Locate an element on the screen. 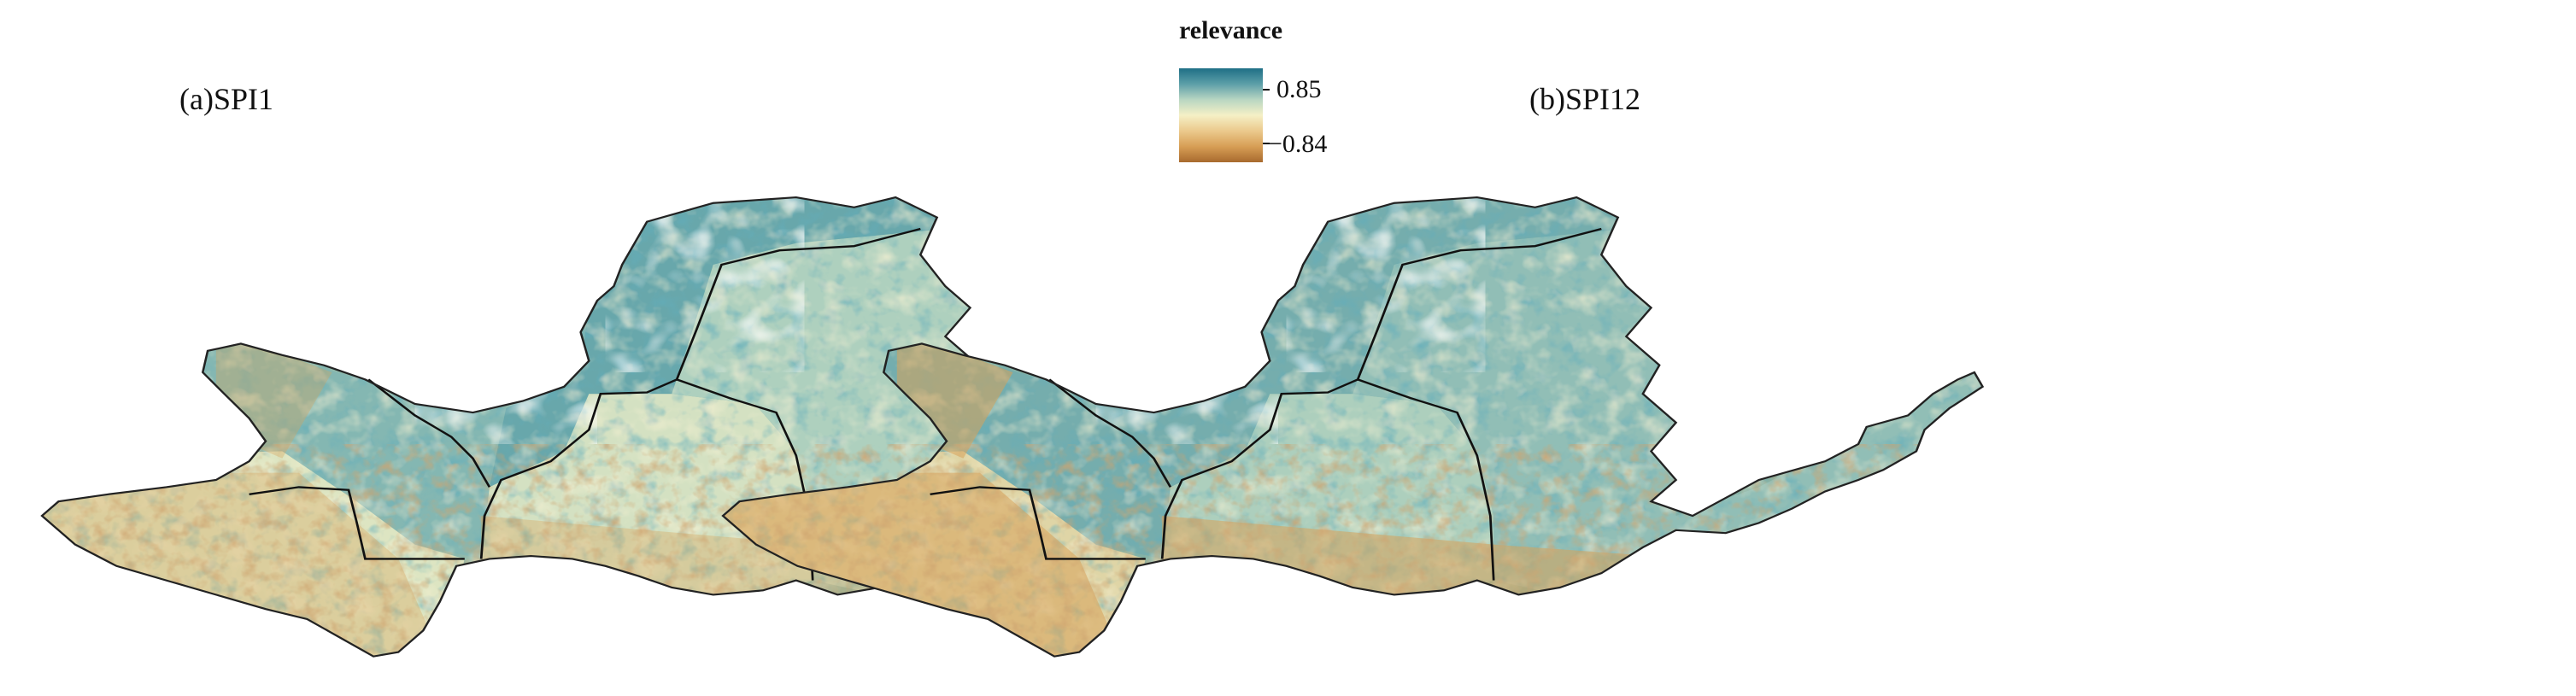 Image resolution: width=2576 pixels, height=696 pixels. legend: relevance 0.85 −0.84 is located at coordinates (1253, 89).